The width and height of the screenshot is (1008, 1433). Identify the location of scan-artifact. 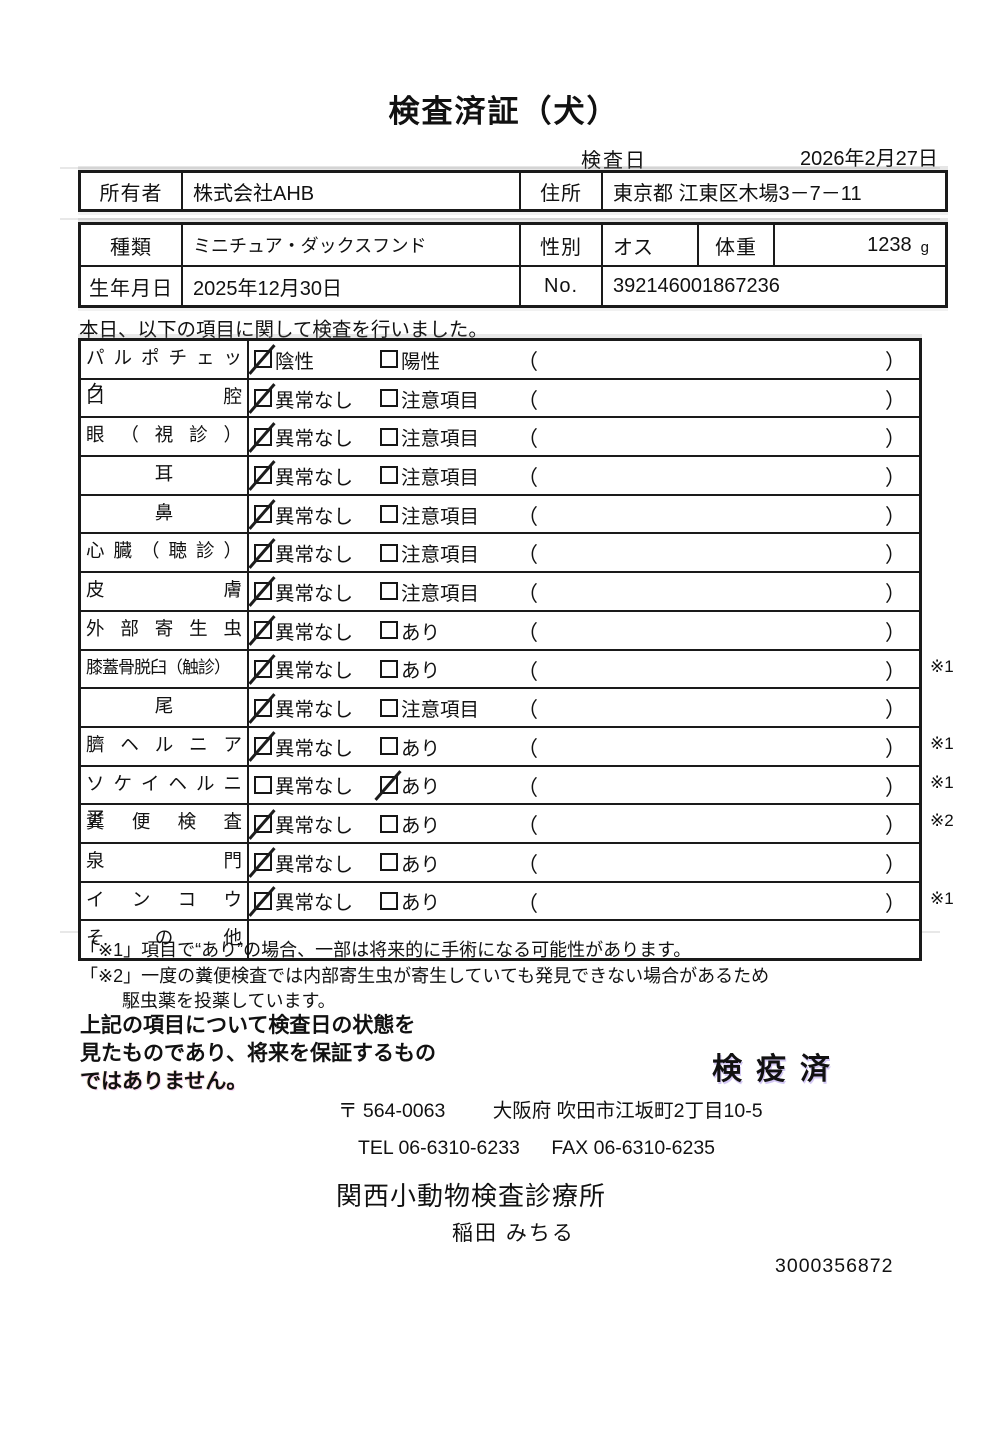
(500, 168).